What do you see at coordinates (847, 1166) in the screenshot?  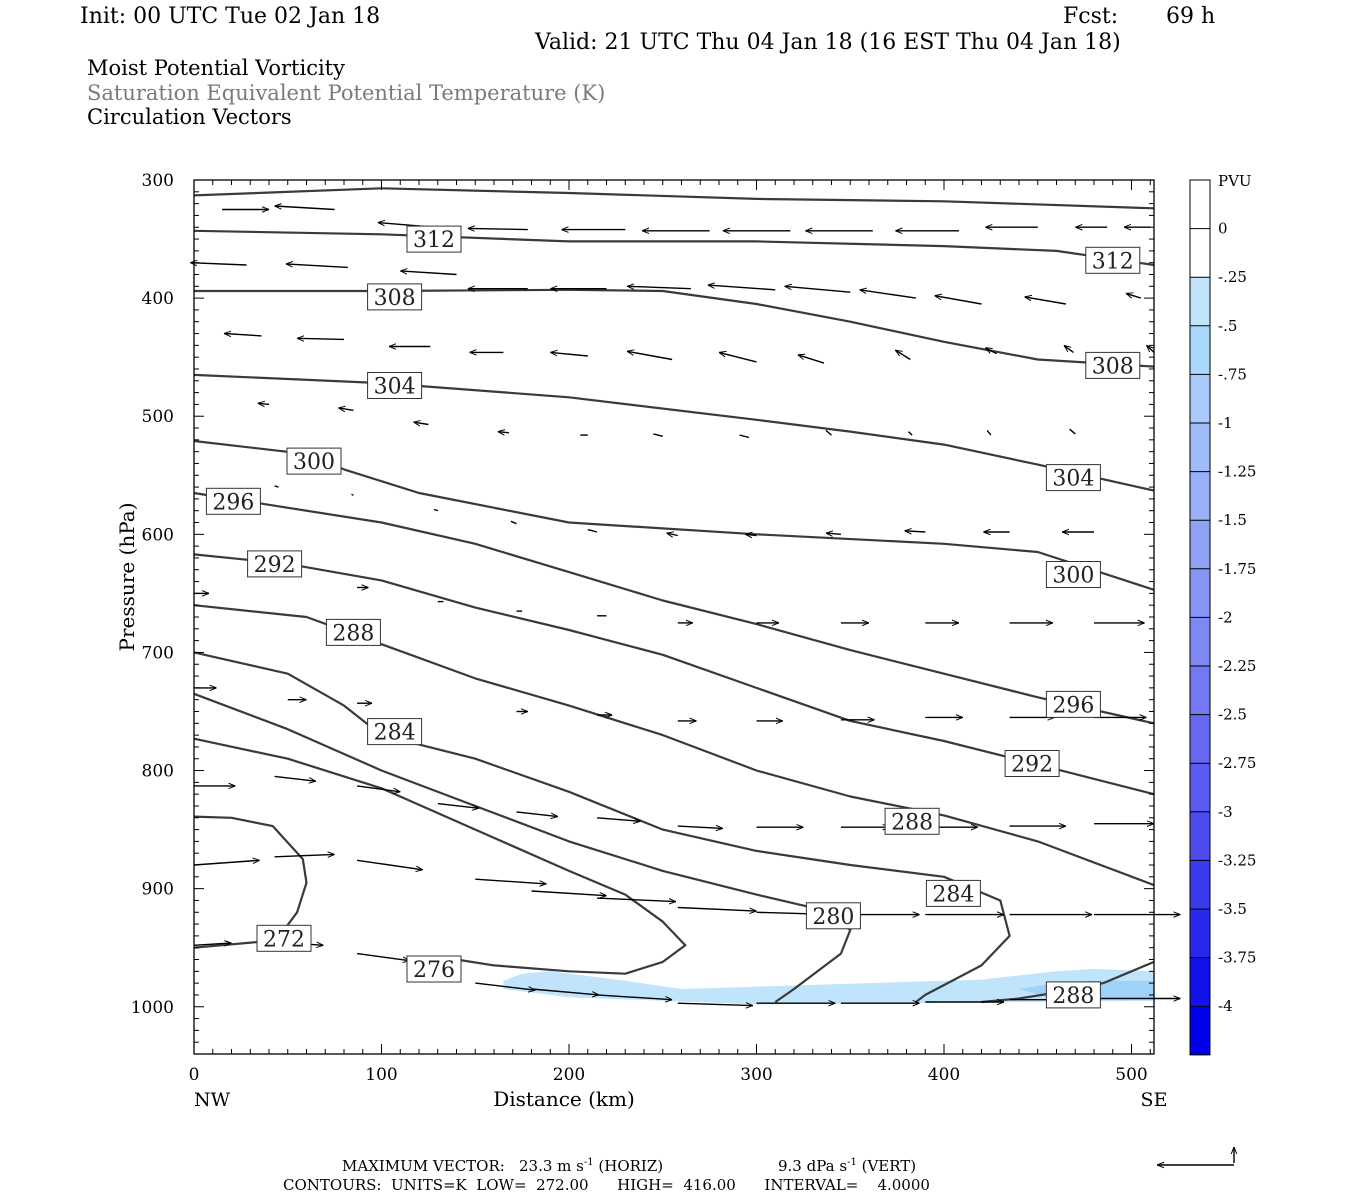 I see `max-vector-vert: 9.3 dPa s-1 (VERT)` at bounding box center [847, 1166].